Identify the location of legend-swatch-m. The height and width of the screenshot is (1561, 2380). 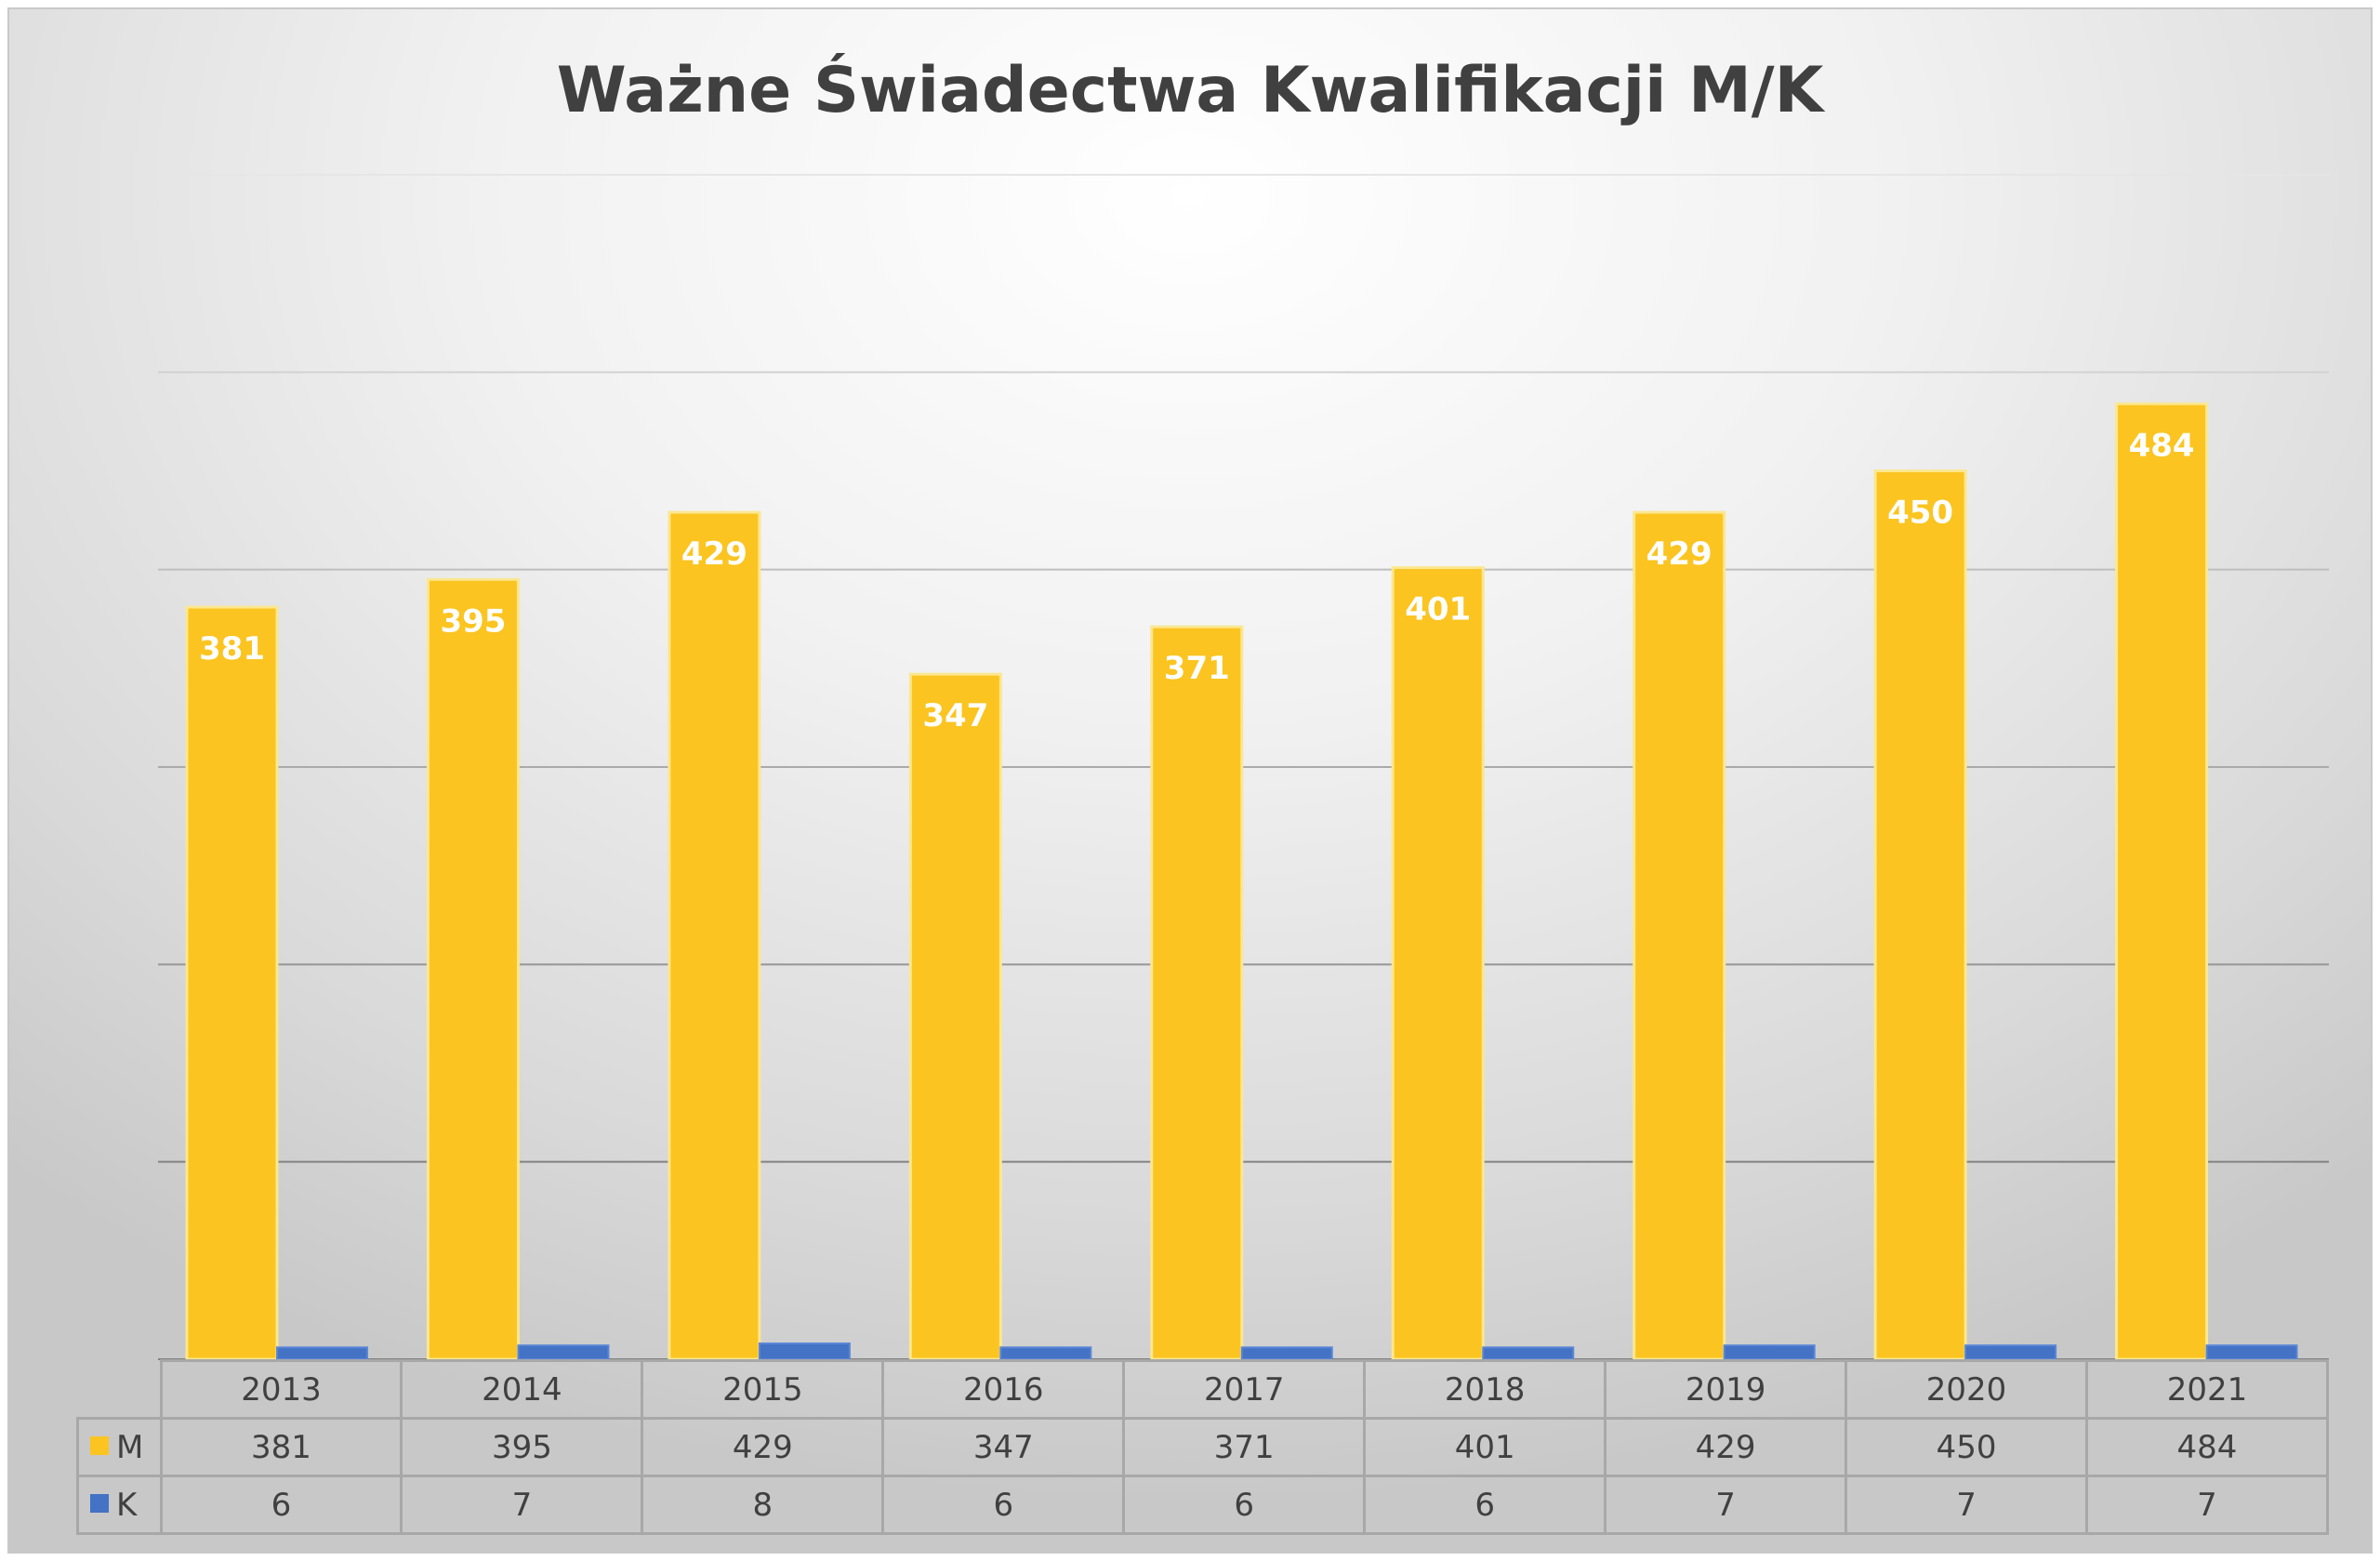
(99, 1445).